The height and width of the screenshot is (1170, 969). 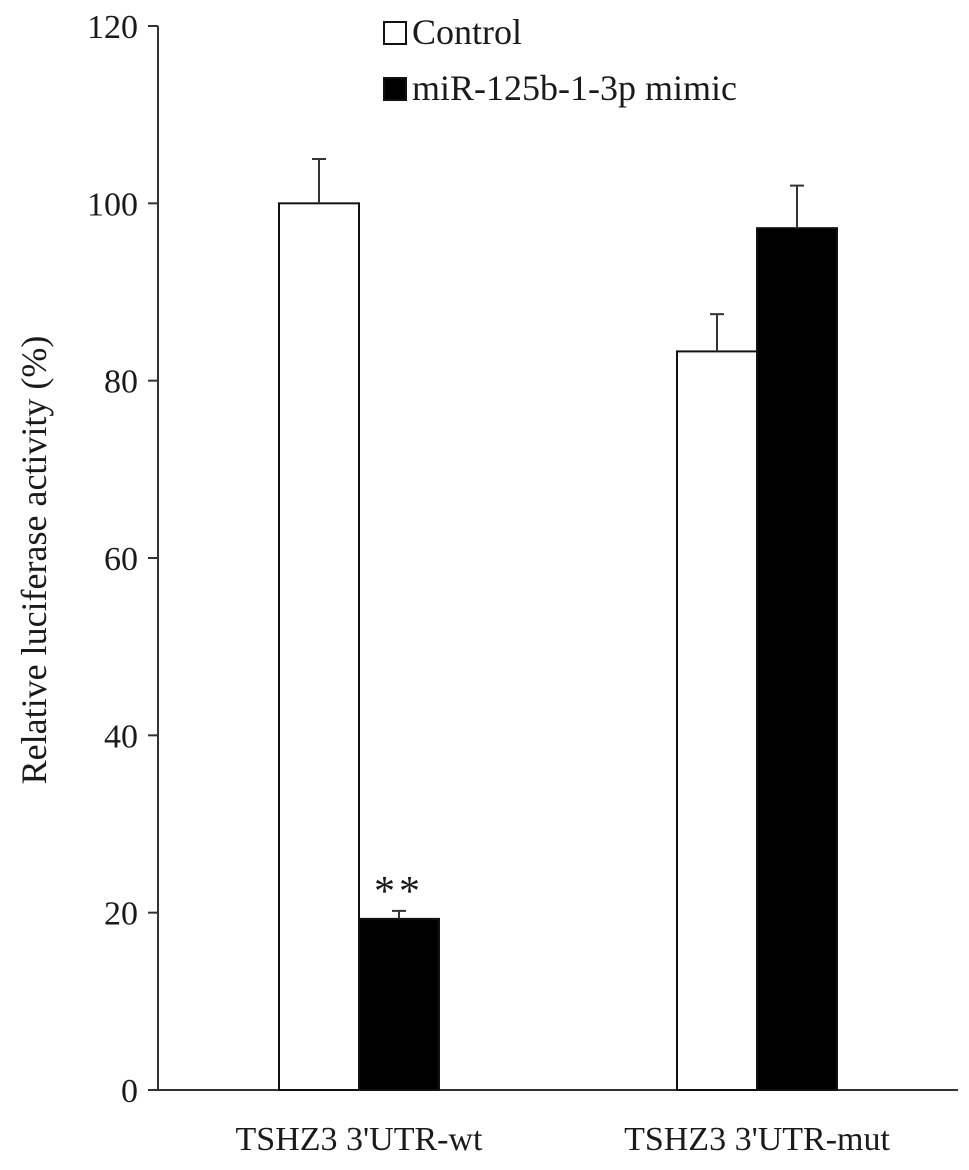 What do you see at coordinates (121, 382) in the screenshot?
I see `y-tick-label: 80` at bounding box center [121, 382].